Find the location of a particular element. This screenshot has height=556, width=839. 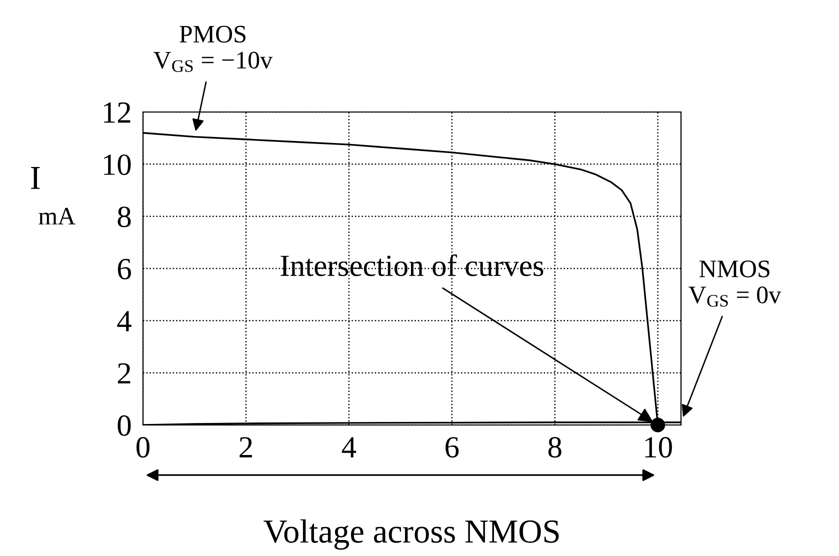

x-tick-label: 0 is located at coordinates (143, 447).